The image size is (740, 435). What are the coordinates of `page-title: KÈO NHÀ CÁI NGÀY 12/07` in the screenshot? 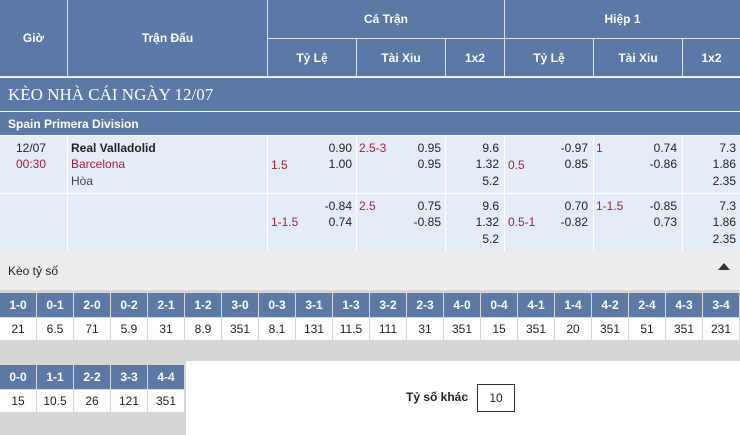 It's located at (370, 94).